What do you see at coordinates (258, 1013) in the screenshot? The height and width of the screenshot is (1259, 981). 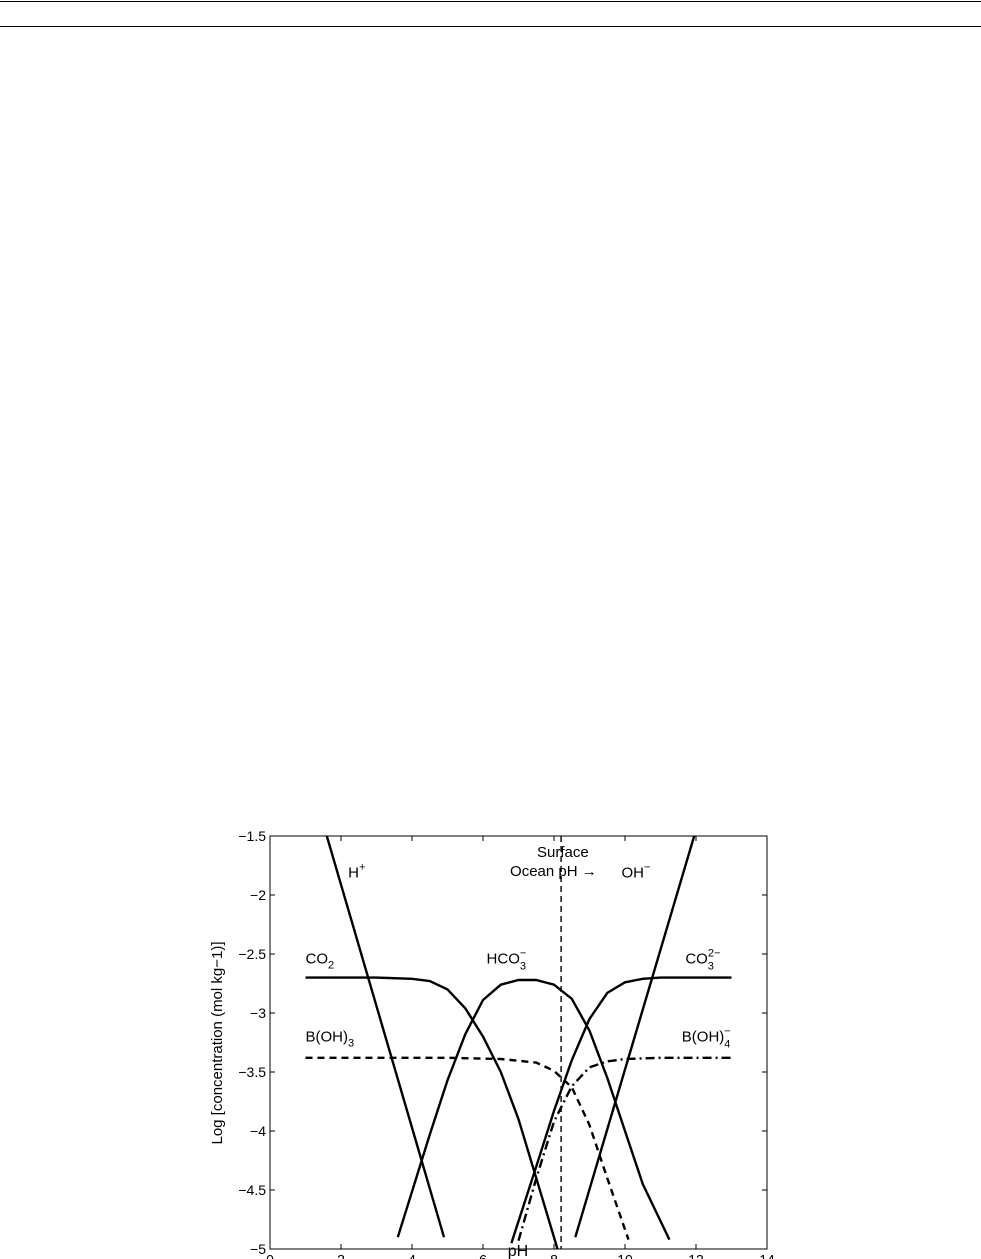 I see `y-tick-label: −3` at bounding box center [258, 1013].